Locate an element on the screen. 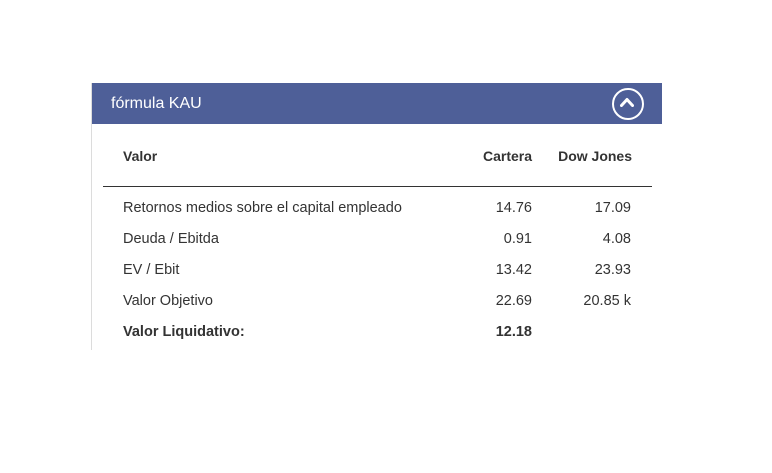 Image resolution: width=772 pixels, height=473 pixels. row-label: Deuda / Ebitda is located at coordinates (171, 239).